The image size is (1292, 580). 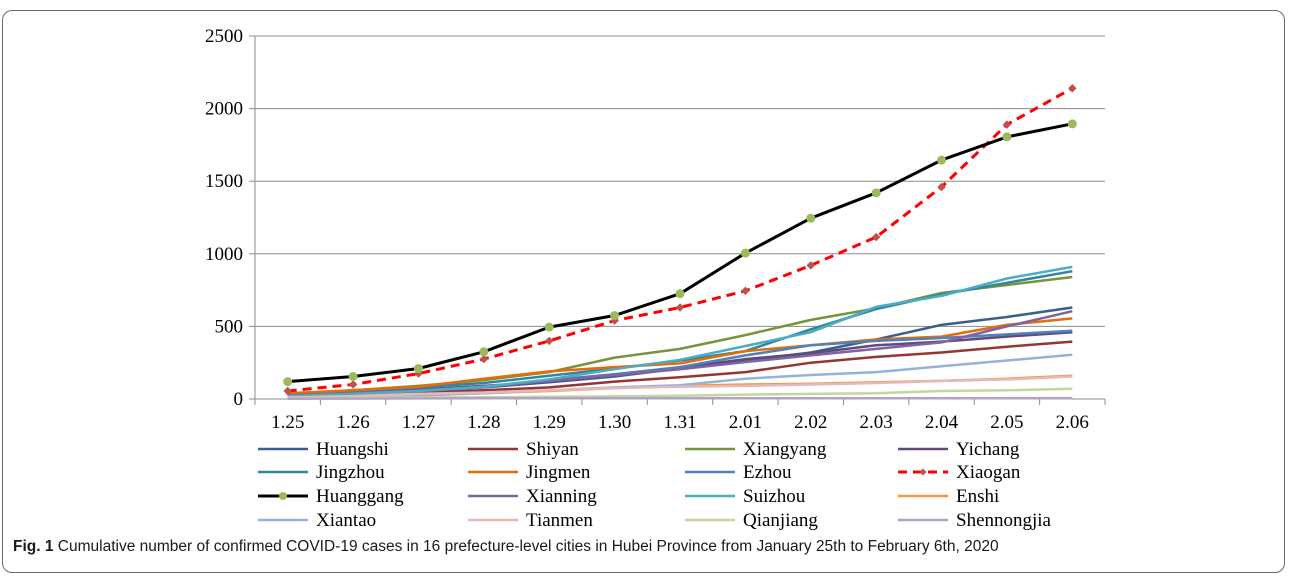 I want to click on x-tick-label: 2.06, so click(x=1072, y=422).